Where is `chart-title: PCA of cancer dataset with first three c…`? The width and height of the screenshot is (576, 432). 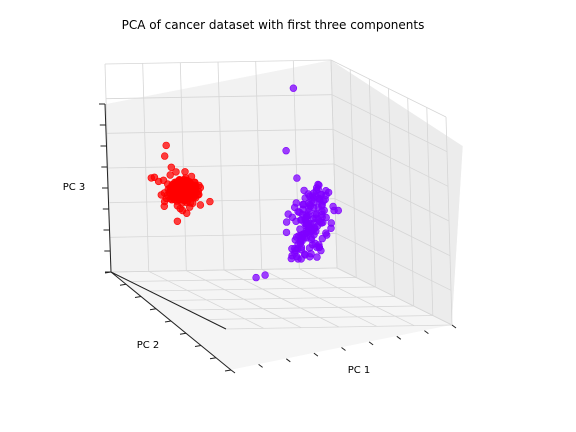 chart-title: PCA of cancer dataset with first three c… is located at coordinates (273, 25).